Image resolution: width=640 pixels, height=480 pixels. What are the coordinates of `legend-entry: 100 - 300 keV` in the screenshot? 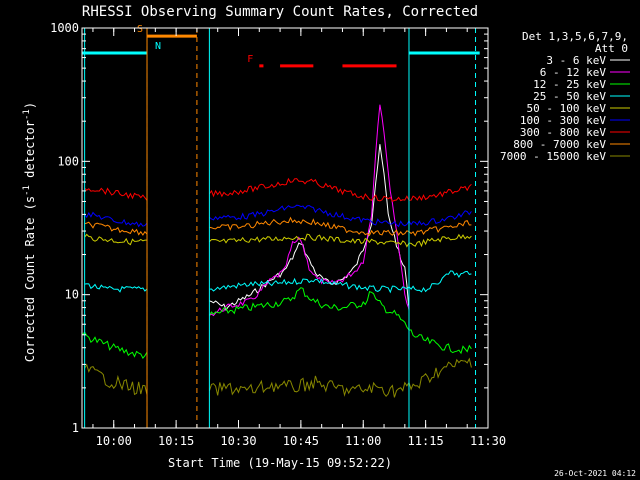 It's located at (563, 120).